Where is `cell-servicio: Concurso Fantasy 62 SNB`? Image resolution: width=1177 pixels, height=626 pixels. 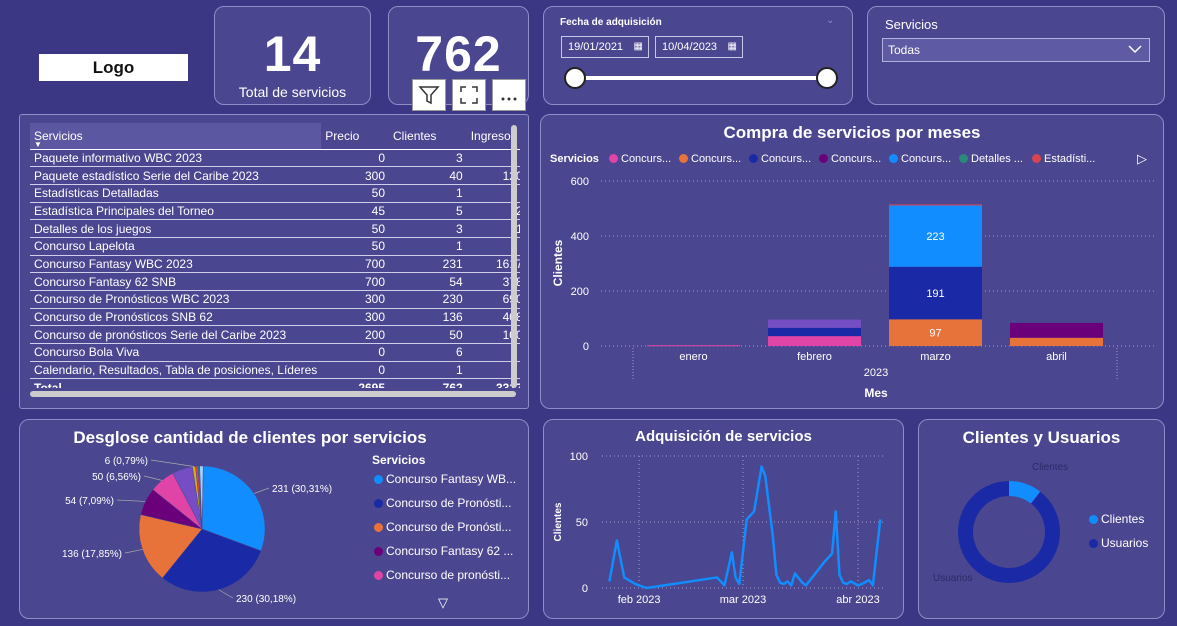
cell-servicio: Concurso Fantasy 62 SNB is located at coordinates (176, 281).